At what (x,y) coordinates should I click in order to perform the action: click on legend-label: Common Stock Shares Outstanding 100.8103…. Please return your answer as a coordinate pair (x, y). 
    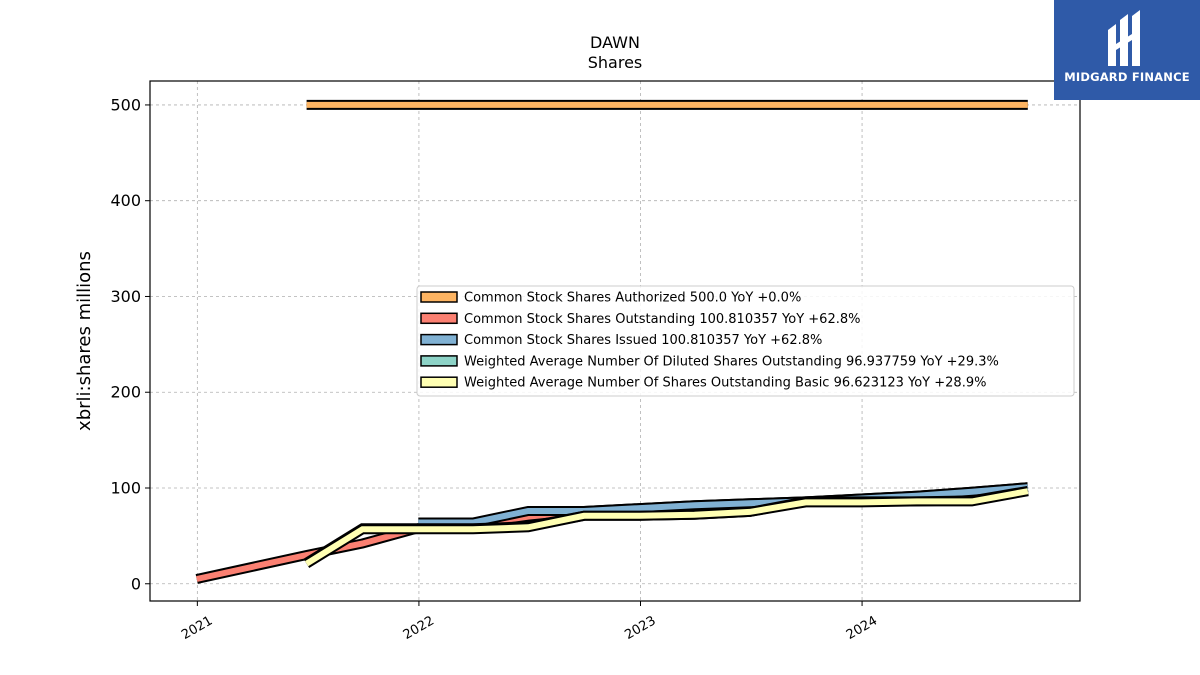
    Looking at the image, I should click on (662, 319).